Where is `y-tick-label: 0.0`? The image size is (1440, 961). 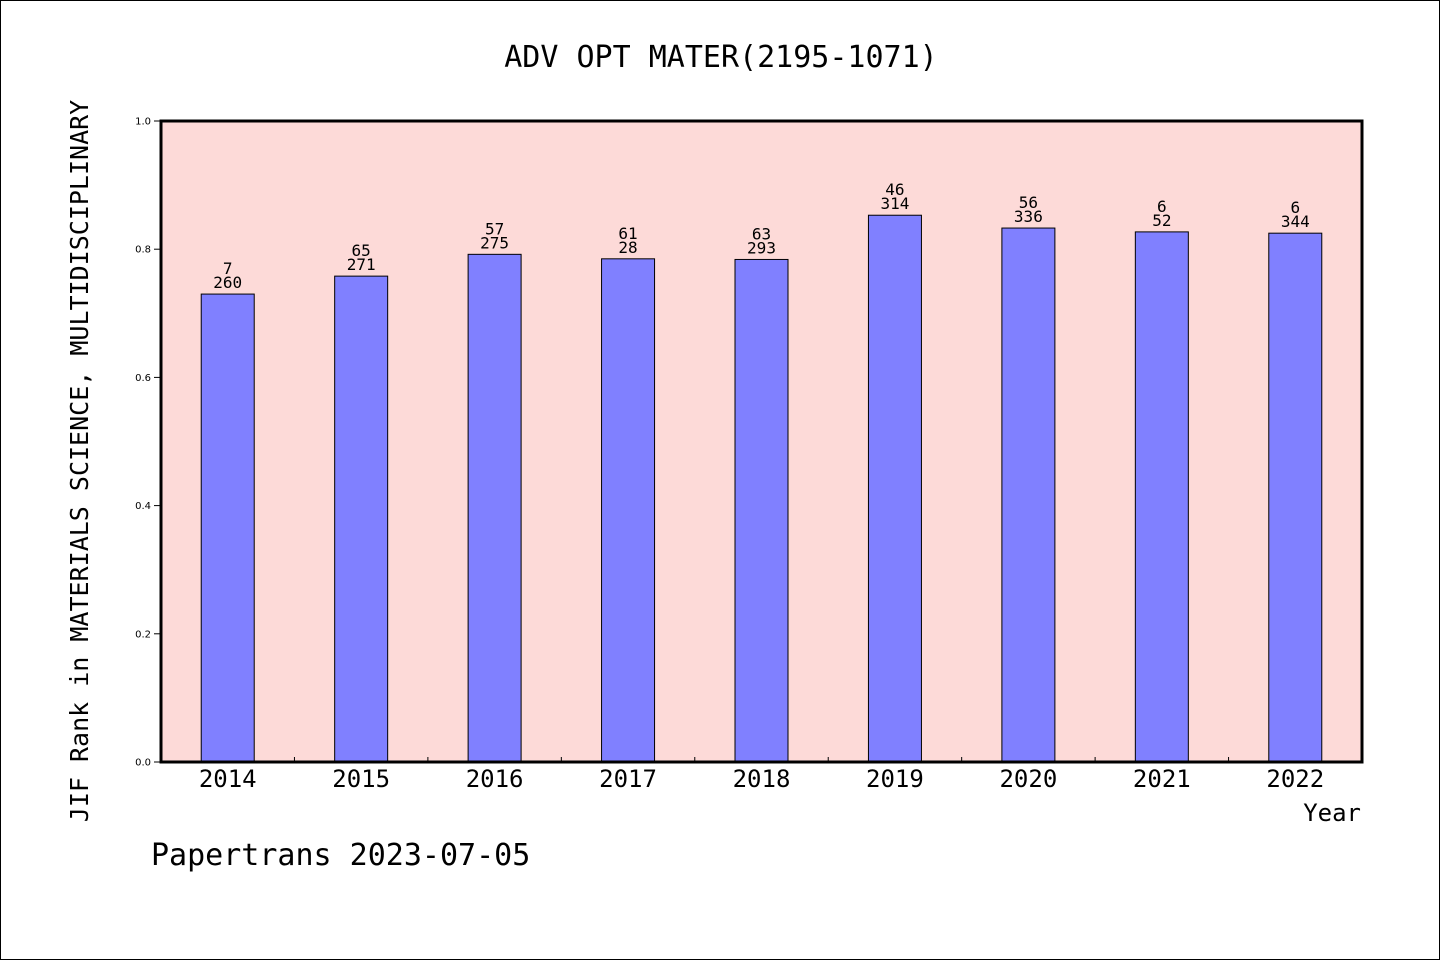 y-tick-label: 0.0 is located at coordinates (143, 763).